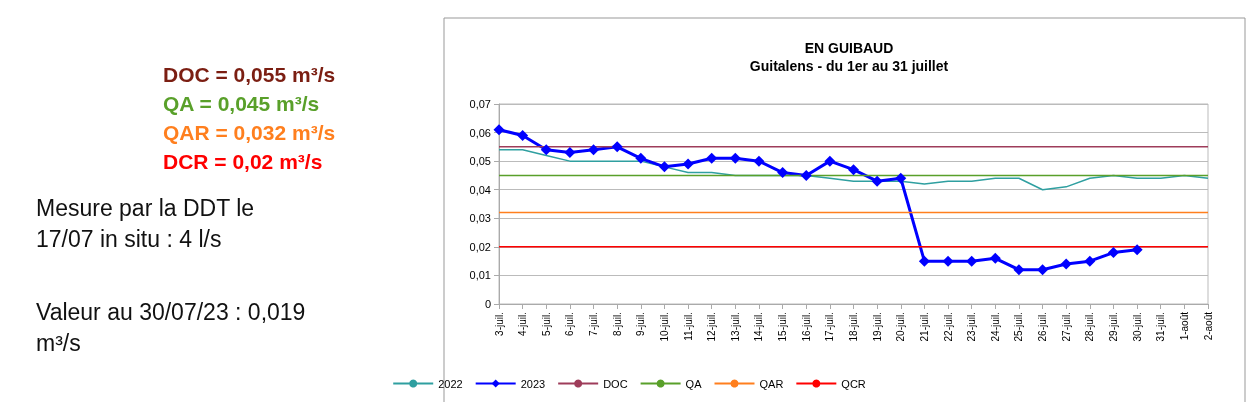  What do you see at coordinates (759, 327) in the screenshot?
I see `x-tick-label: 14-juil.` at bounding box center [759, 327].